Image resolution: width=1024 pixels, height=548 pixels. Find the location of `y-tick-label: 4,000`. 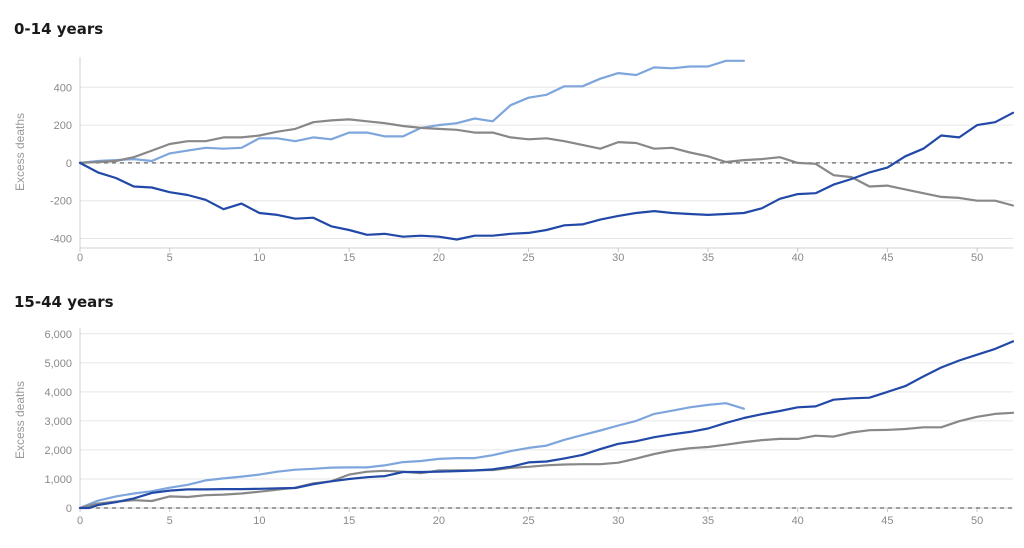

y-tick-label: 4,000 is located at coordinates (58, 393).